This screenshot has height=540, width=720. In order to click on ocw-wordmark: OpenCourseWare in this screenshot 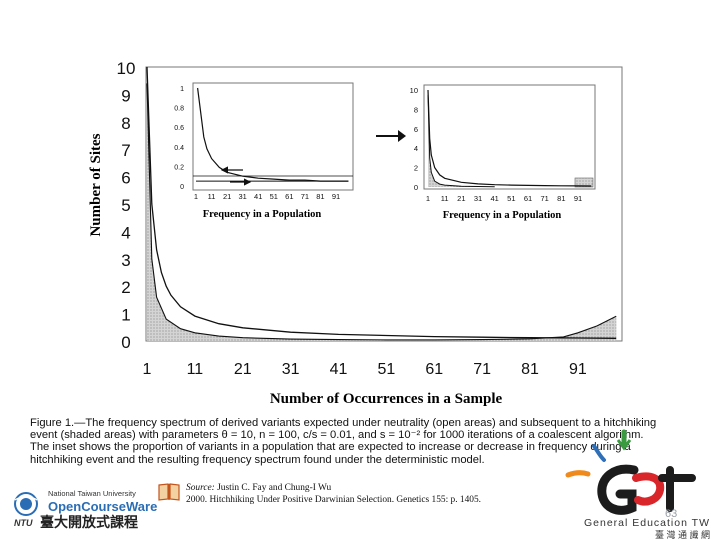, I will do `click(102, 506)`.